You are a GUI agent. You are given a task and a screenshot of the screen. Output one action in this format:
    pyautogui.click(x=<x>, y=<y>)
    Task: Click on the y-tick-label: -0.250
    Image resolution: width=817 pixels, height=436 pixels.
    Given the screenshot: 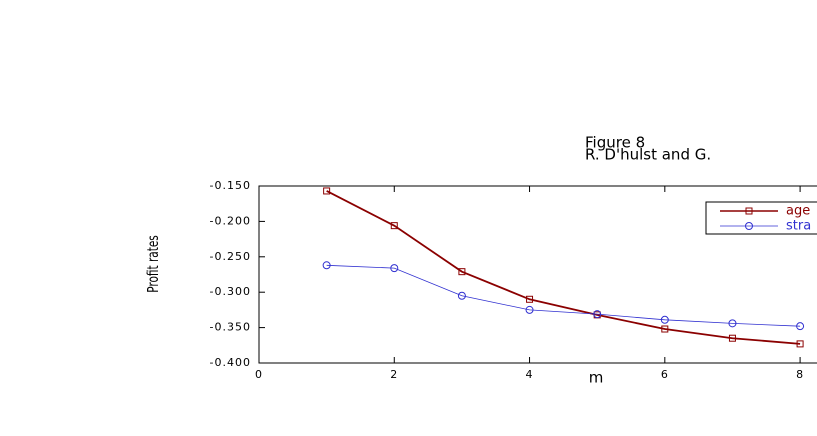 What is the action you would take?
    pyautogui.click(x=230, y=256)
    